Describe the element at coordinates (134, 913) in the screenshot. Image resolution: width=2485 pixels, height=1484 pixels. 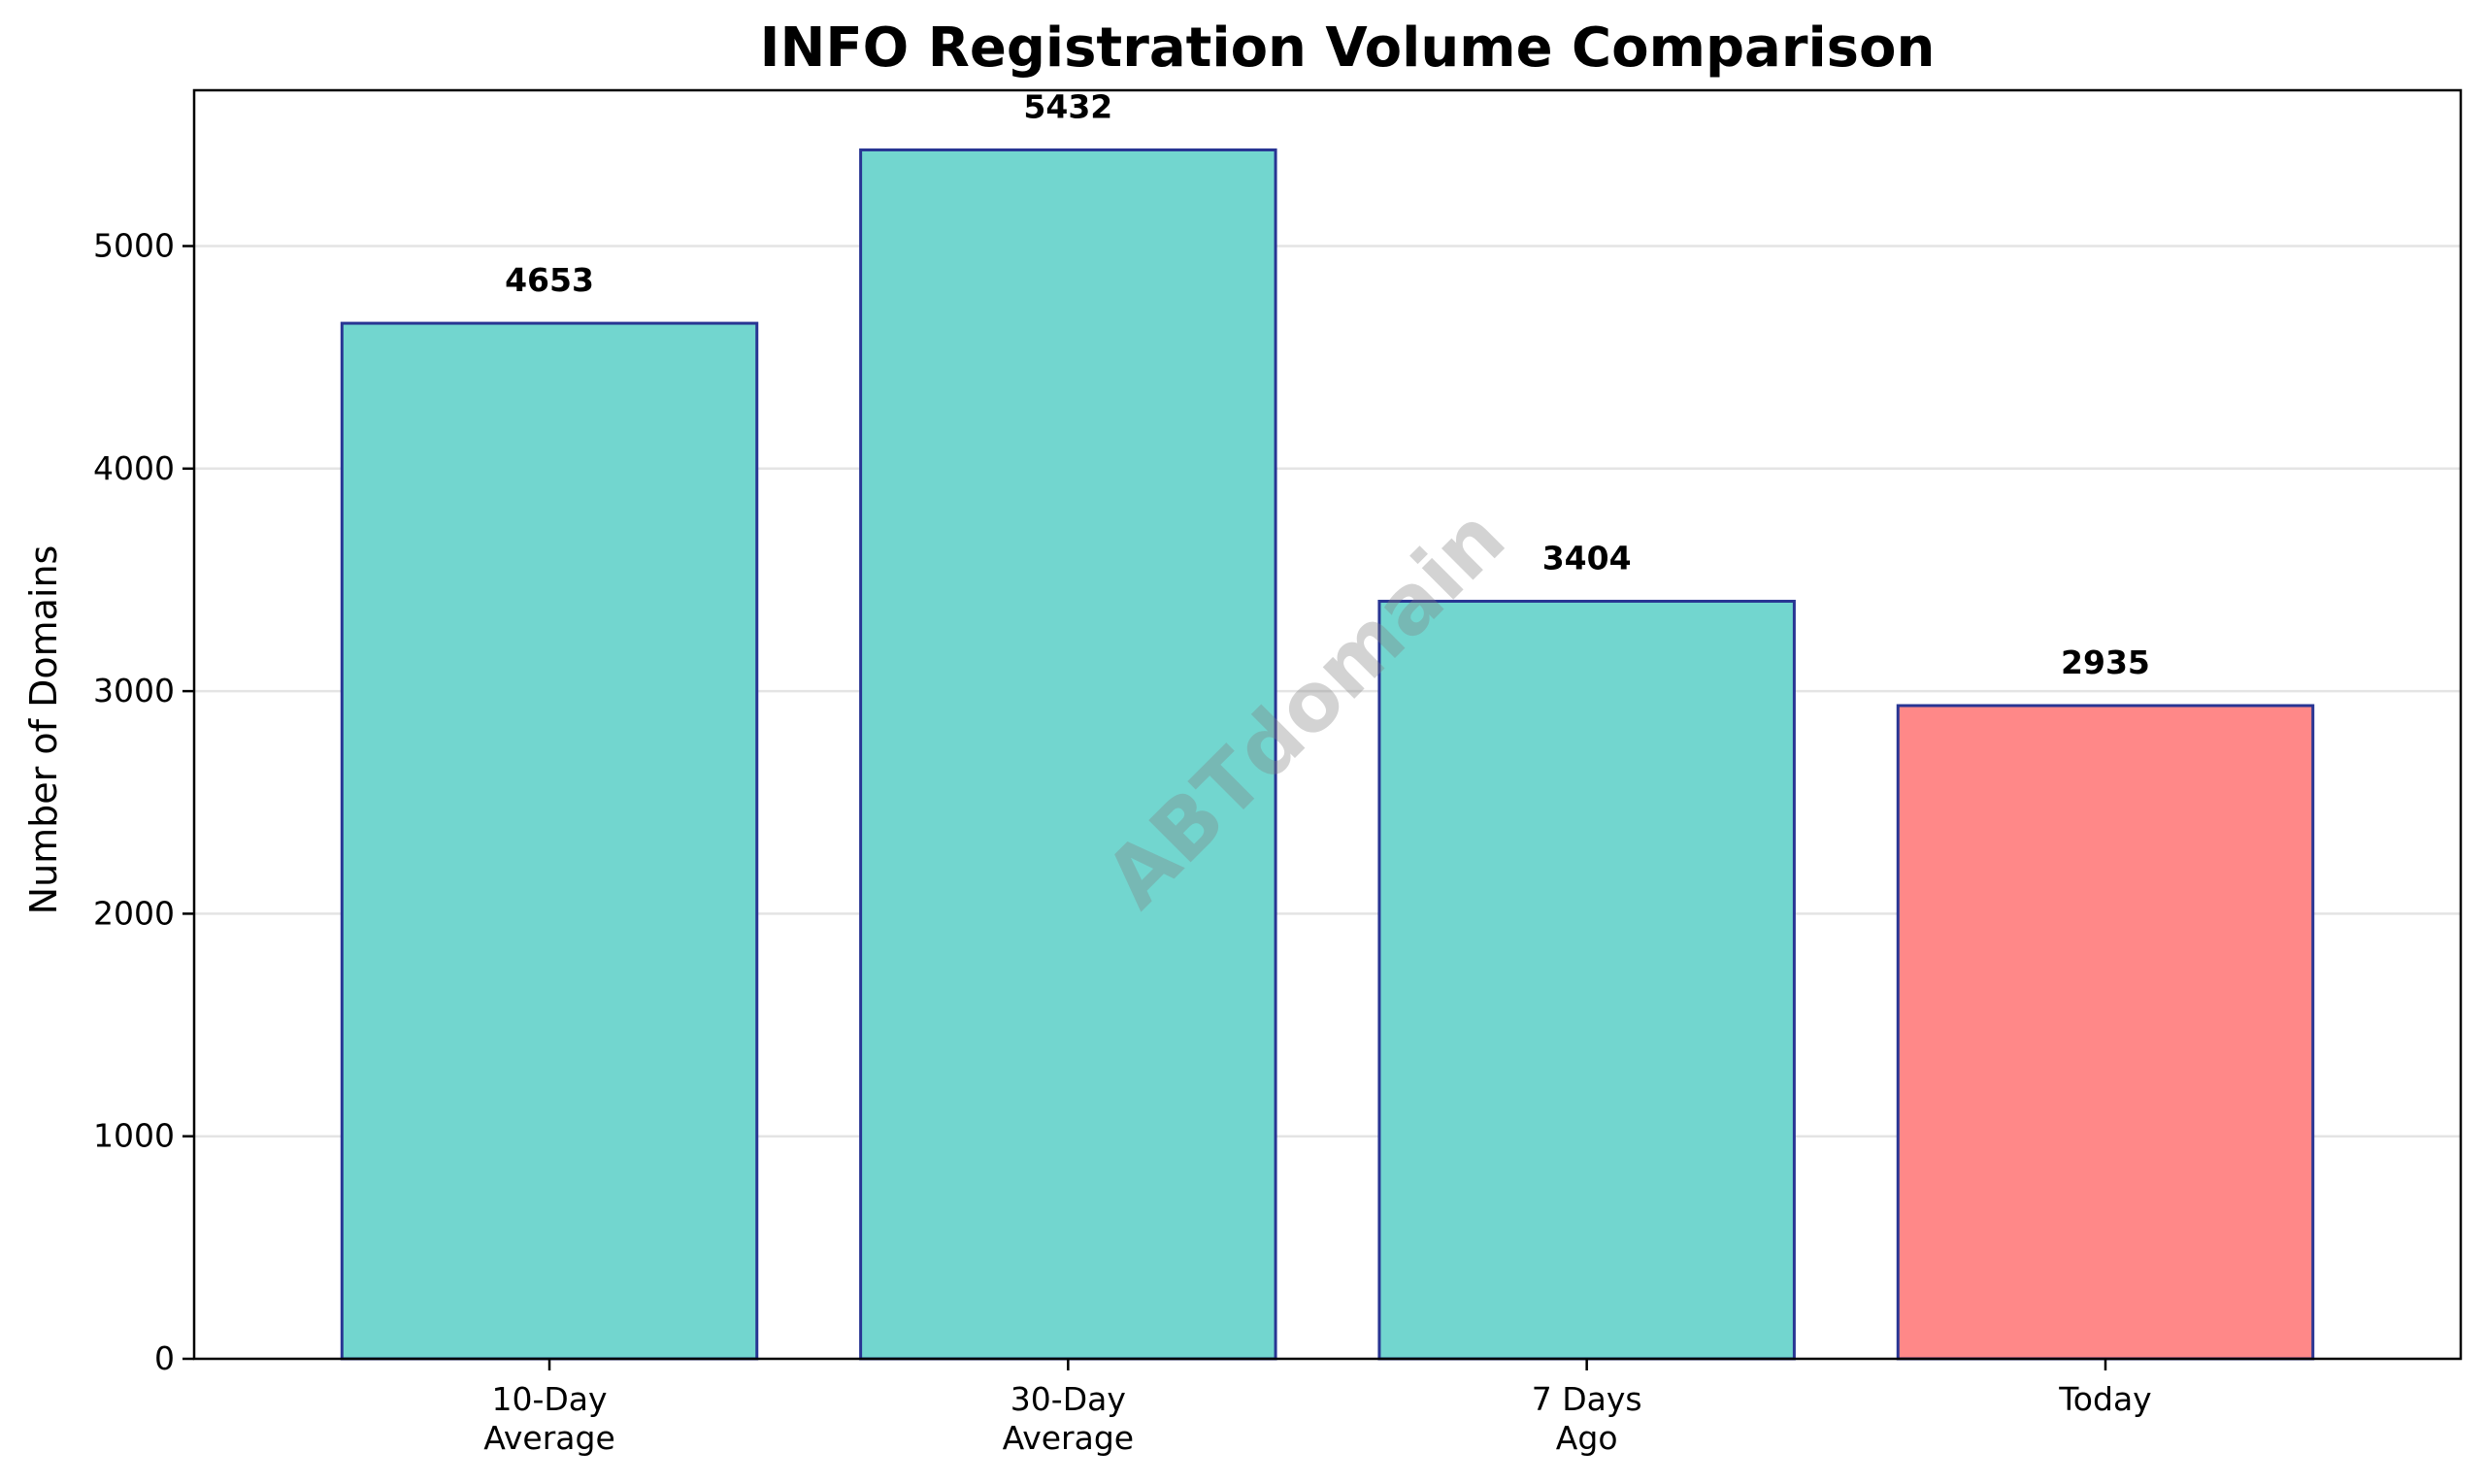
I see `y-tick-label-2000: 2000` at that location.